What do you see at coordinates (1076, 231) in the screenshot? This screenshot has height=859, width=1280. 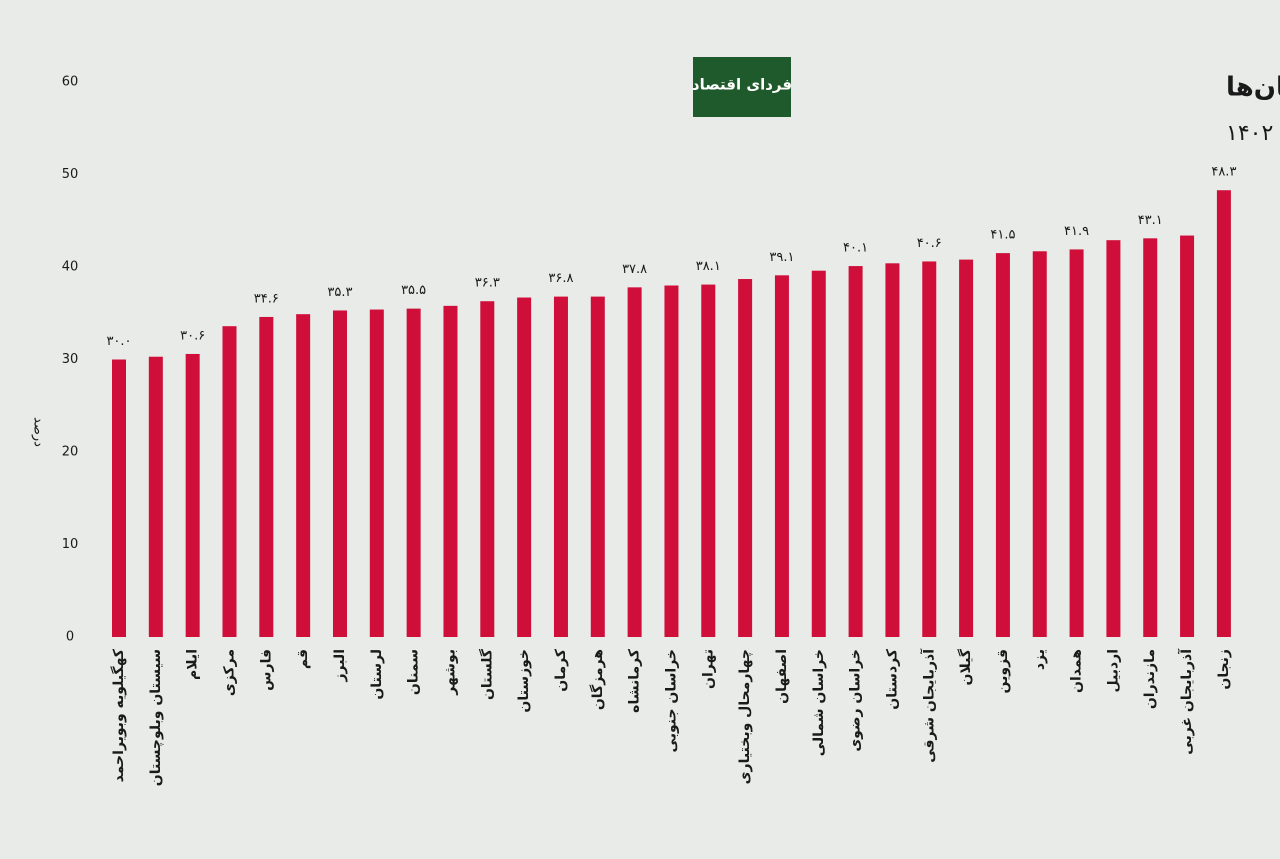 I see `value-label: ۴۱.۹` at bounding box center [1076, 231].